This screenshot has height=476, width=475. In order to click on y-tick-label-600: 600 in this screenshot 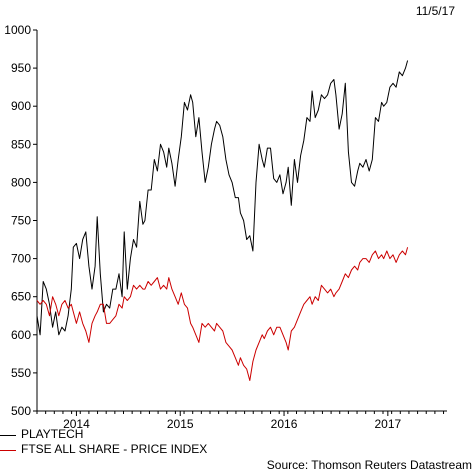, I will do `click(21, 335)`.